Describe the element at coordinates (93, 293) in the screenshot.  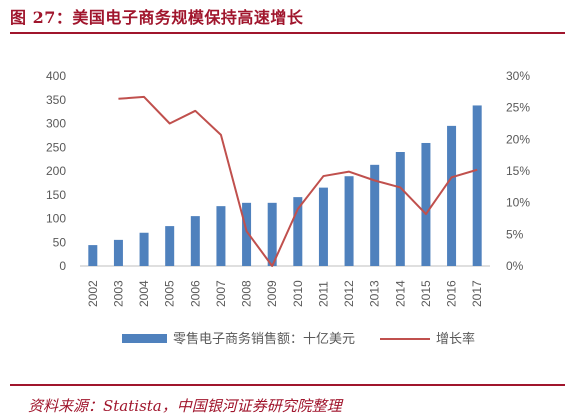
I see `x-tick-label: 2002` at that location.